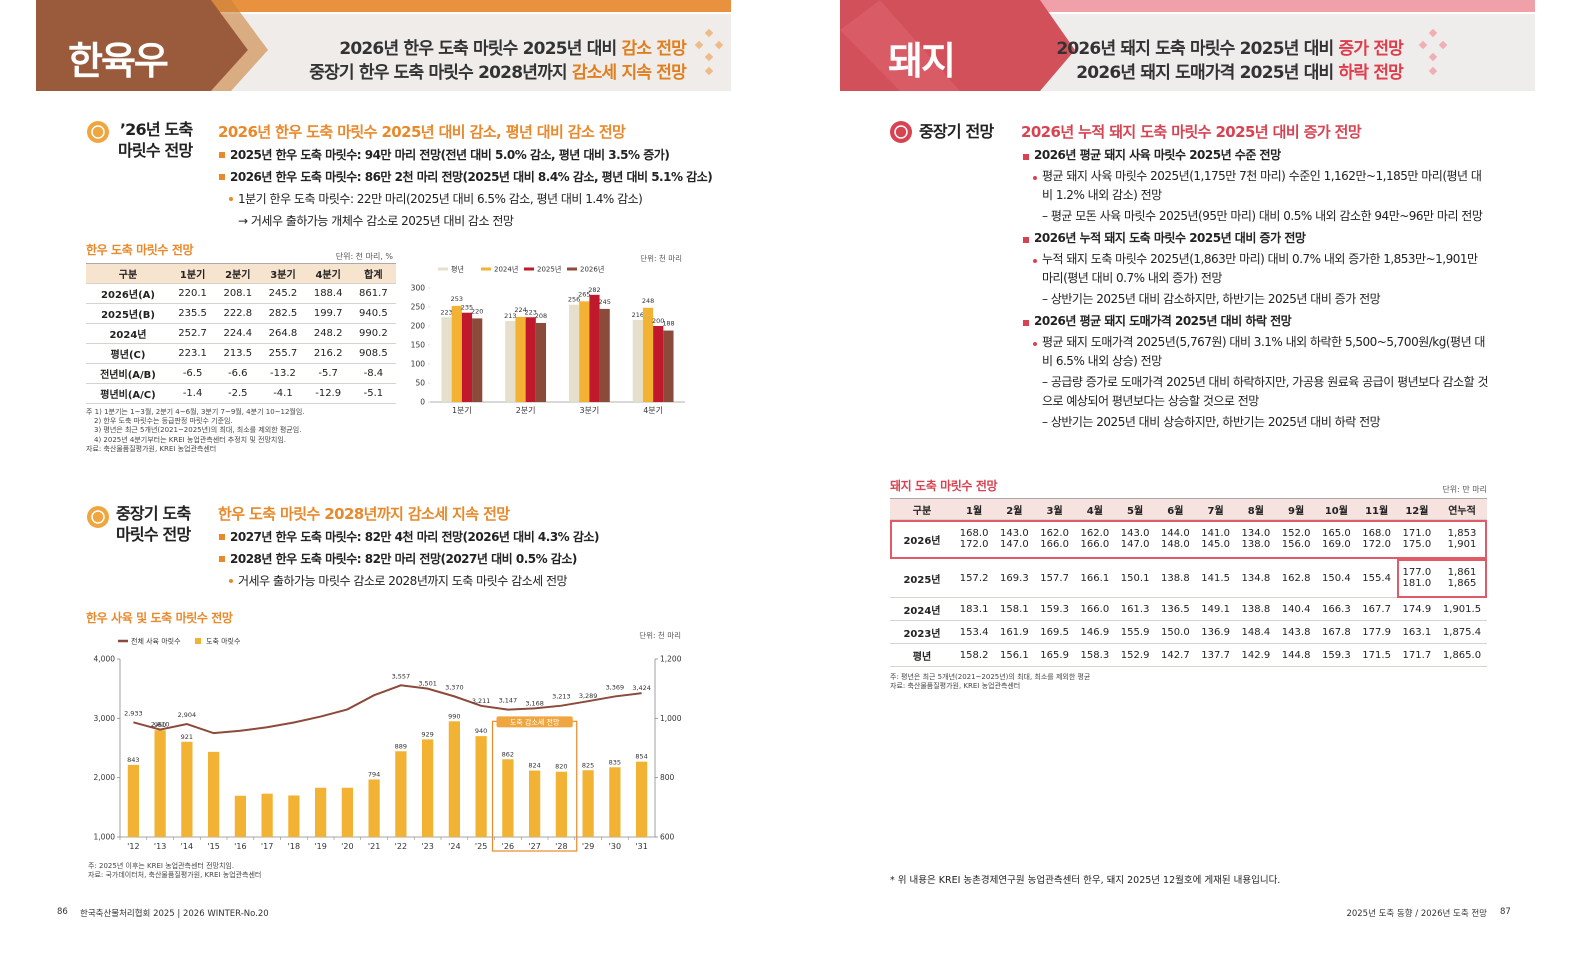 The height and width of the screenshot is (971, 1587). Describe the element at coordinates (1296, 578) in the screenshot. I see `table-cell: 162.8` at that location.